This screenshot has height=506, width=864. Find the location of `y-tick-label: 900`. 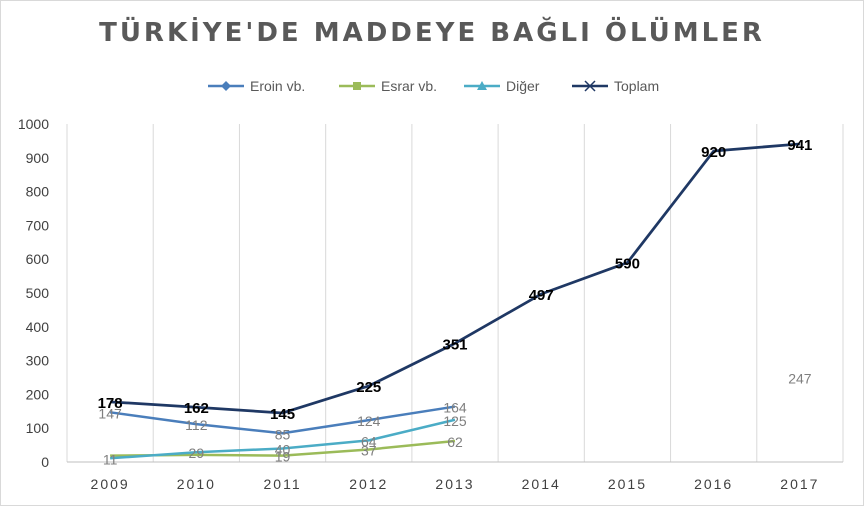

y-tick-label: 900 is located at coordinates (38, 158).